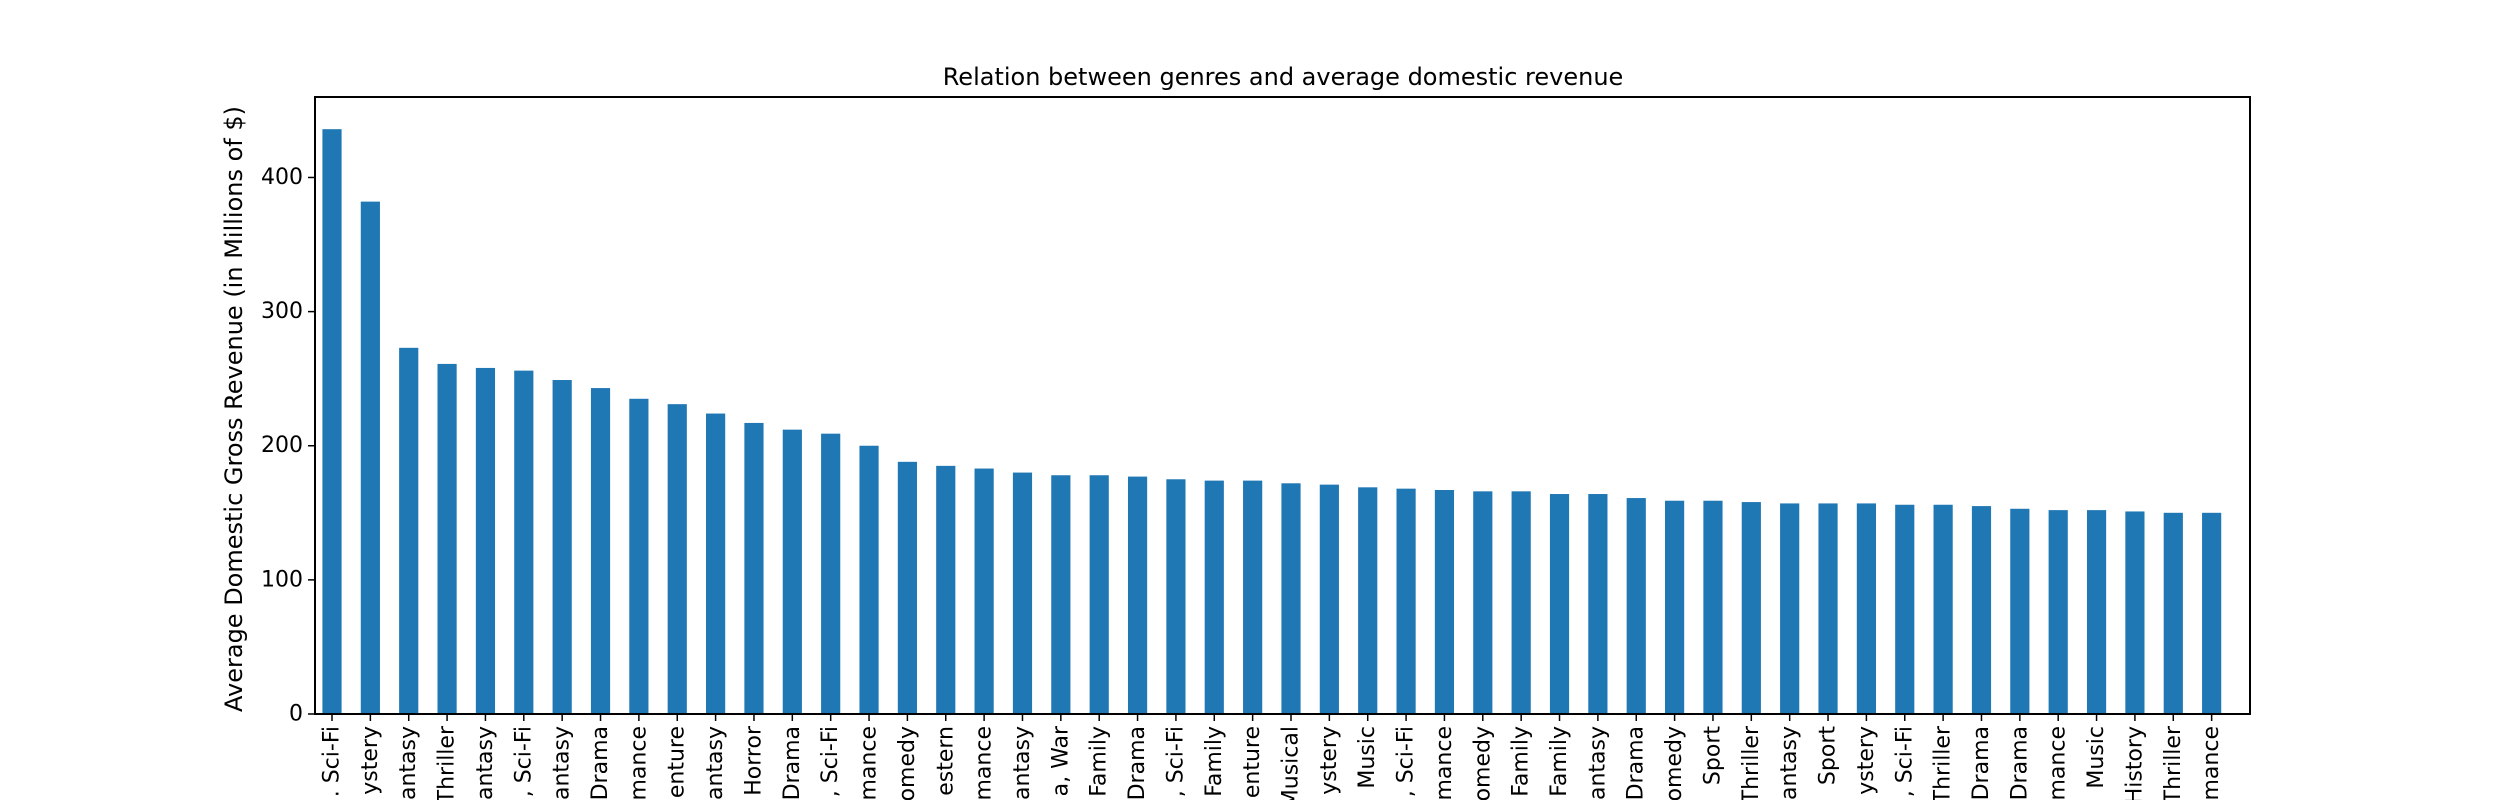 The image size is (2500, 804). I want to click on x-tick-label: a, War, so click(1060, 760).